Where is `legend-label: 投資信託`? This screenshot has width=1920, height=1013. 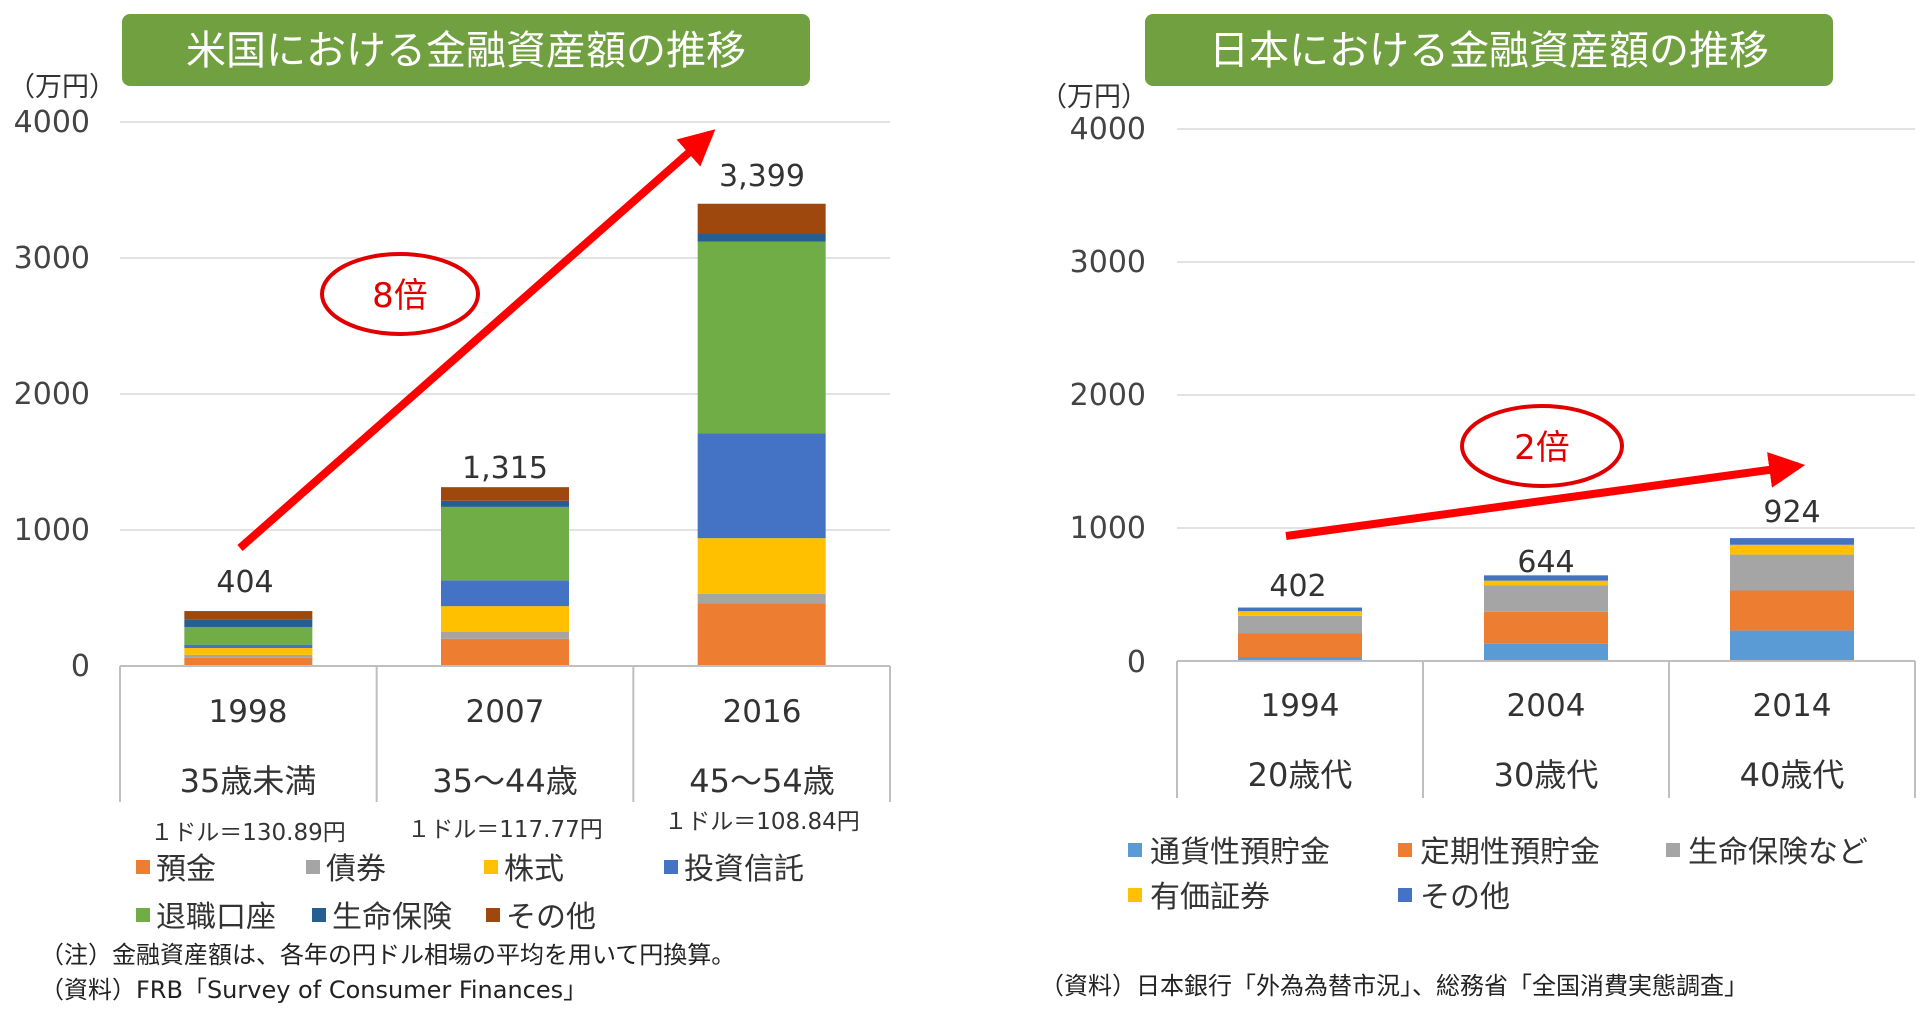 legend-label: 投資信託 is located at coordinates (744, 869).